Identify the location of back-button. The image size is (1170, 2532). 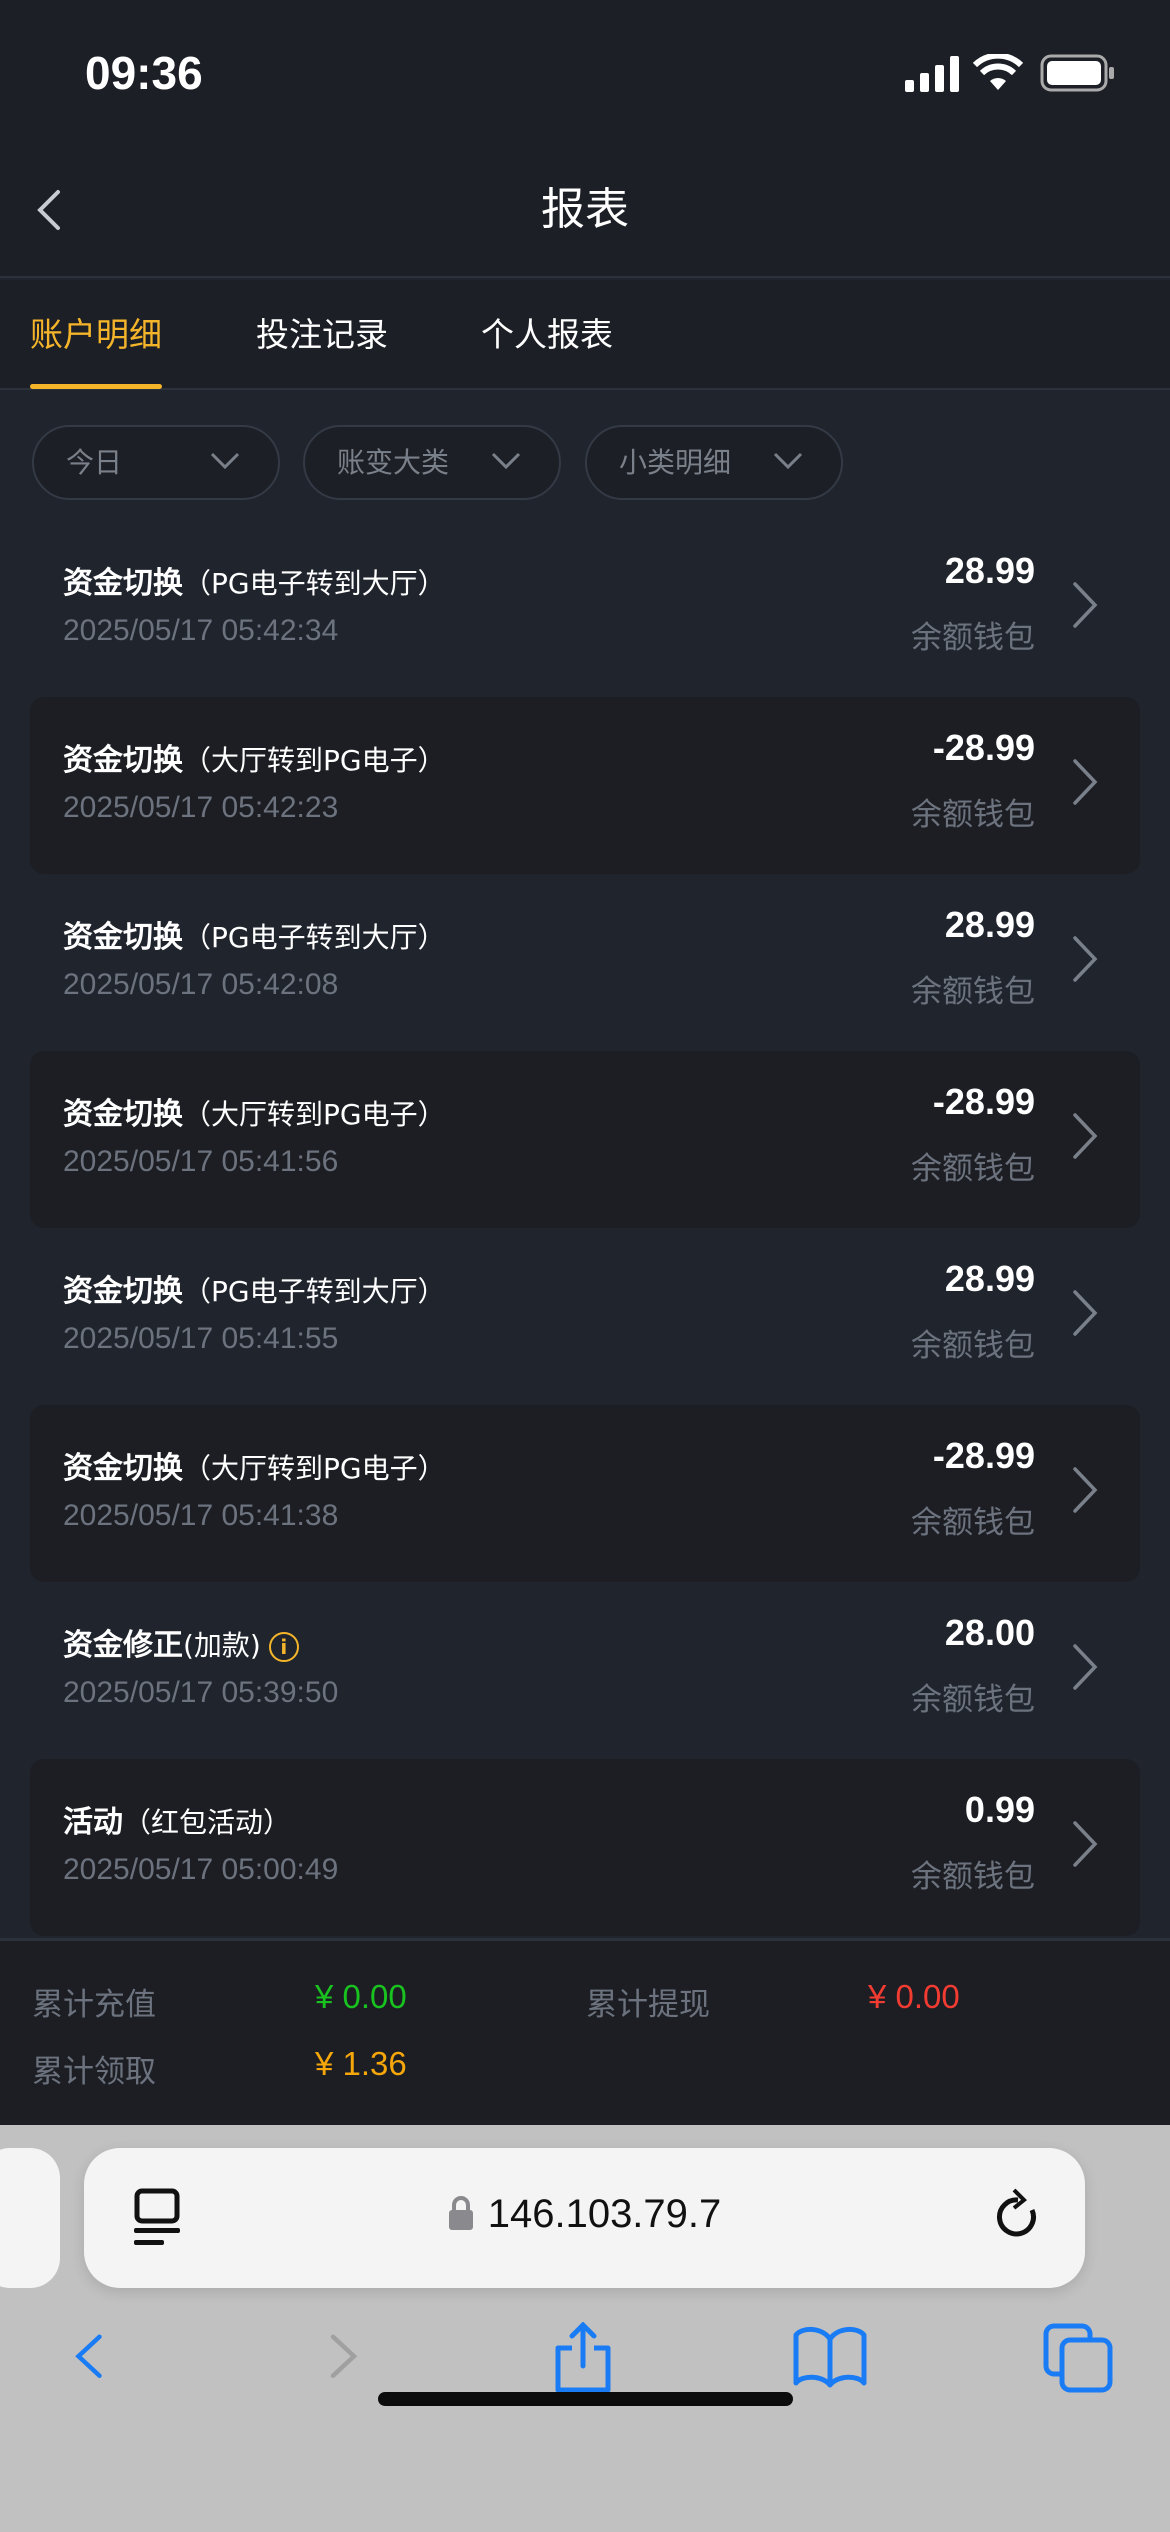
(60, 210).